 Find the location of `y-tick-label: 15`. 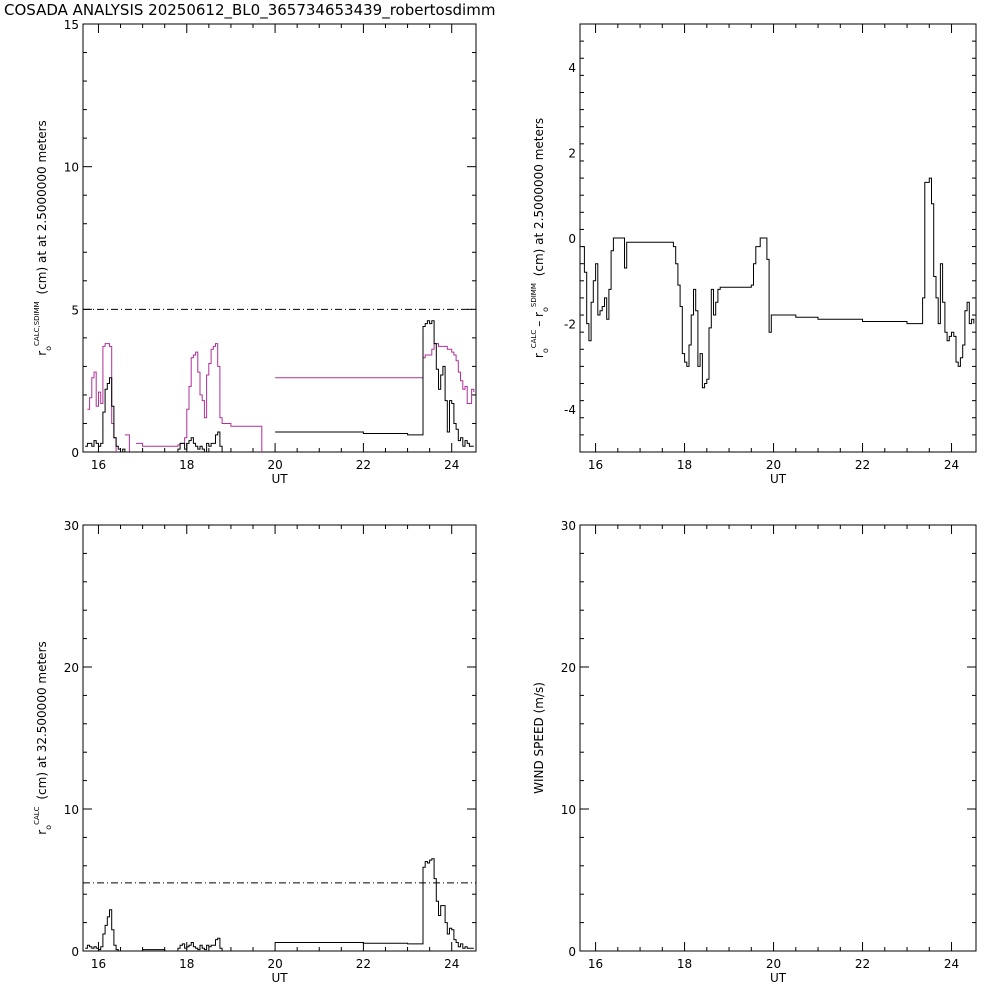

y-tick-label: 15 is located at coordinates (71, 25).